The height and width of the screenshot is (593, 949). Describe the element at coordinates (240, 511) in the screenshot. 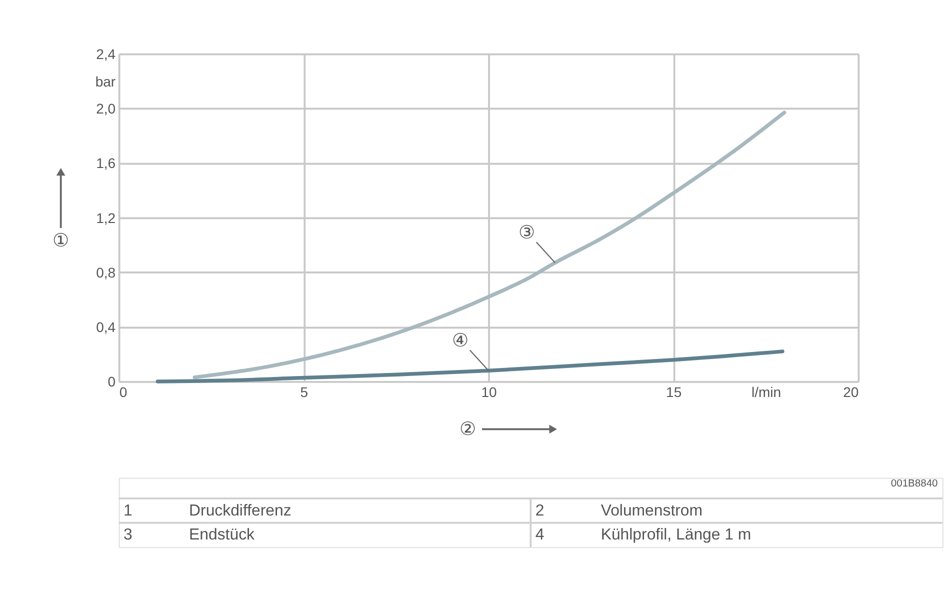

I see `text: Druckdifferenz` at that location.